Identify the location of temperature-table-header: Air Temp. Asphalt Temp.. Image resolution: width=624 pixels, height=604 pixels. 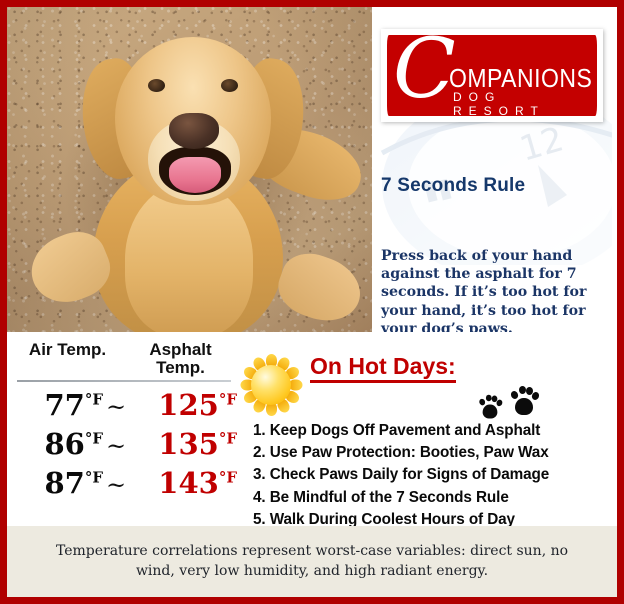
(124, 359).